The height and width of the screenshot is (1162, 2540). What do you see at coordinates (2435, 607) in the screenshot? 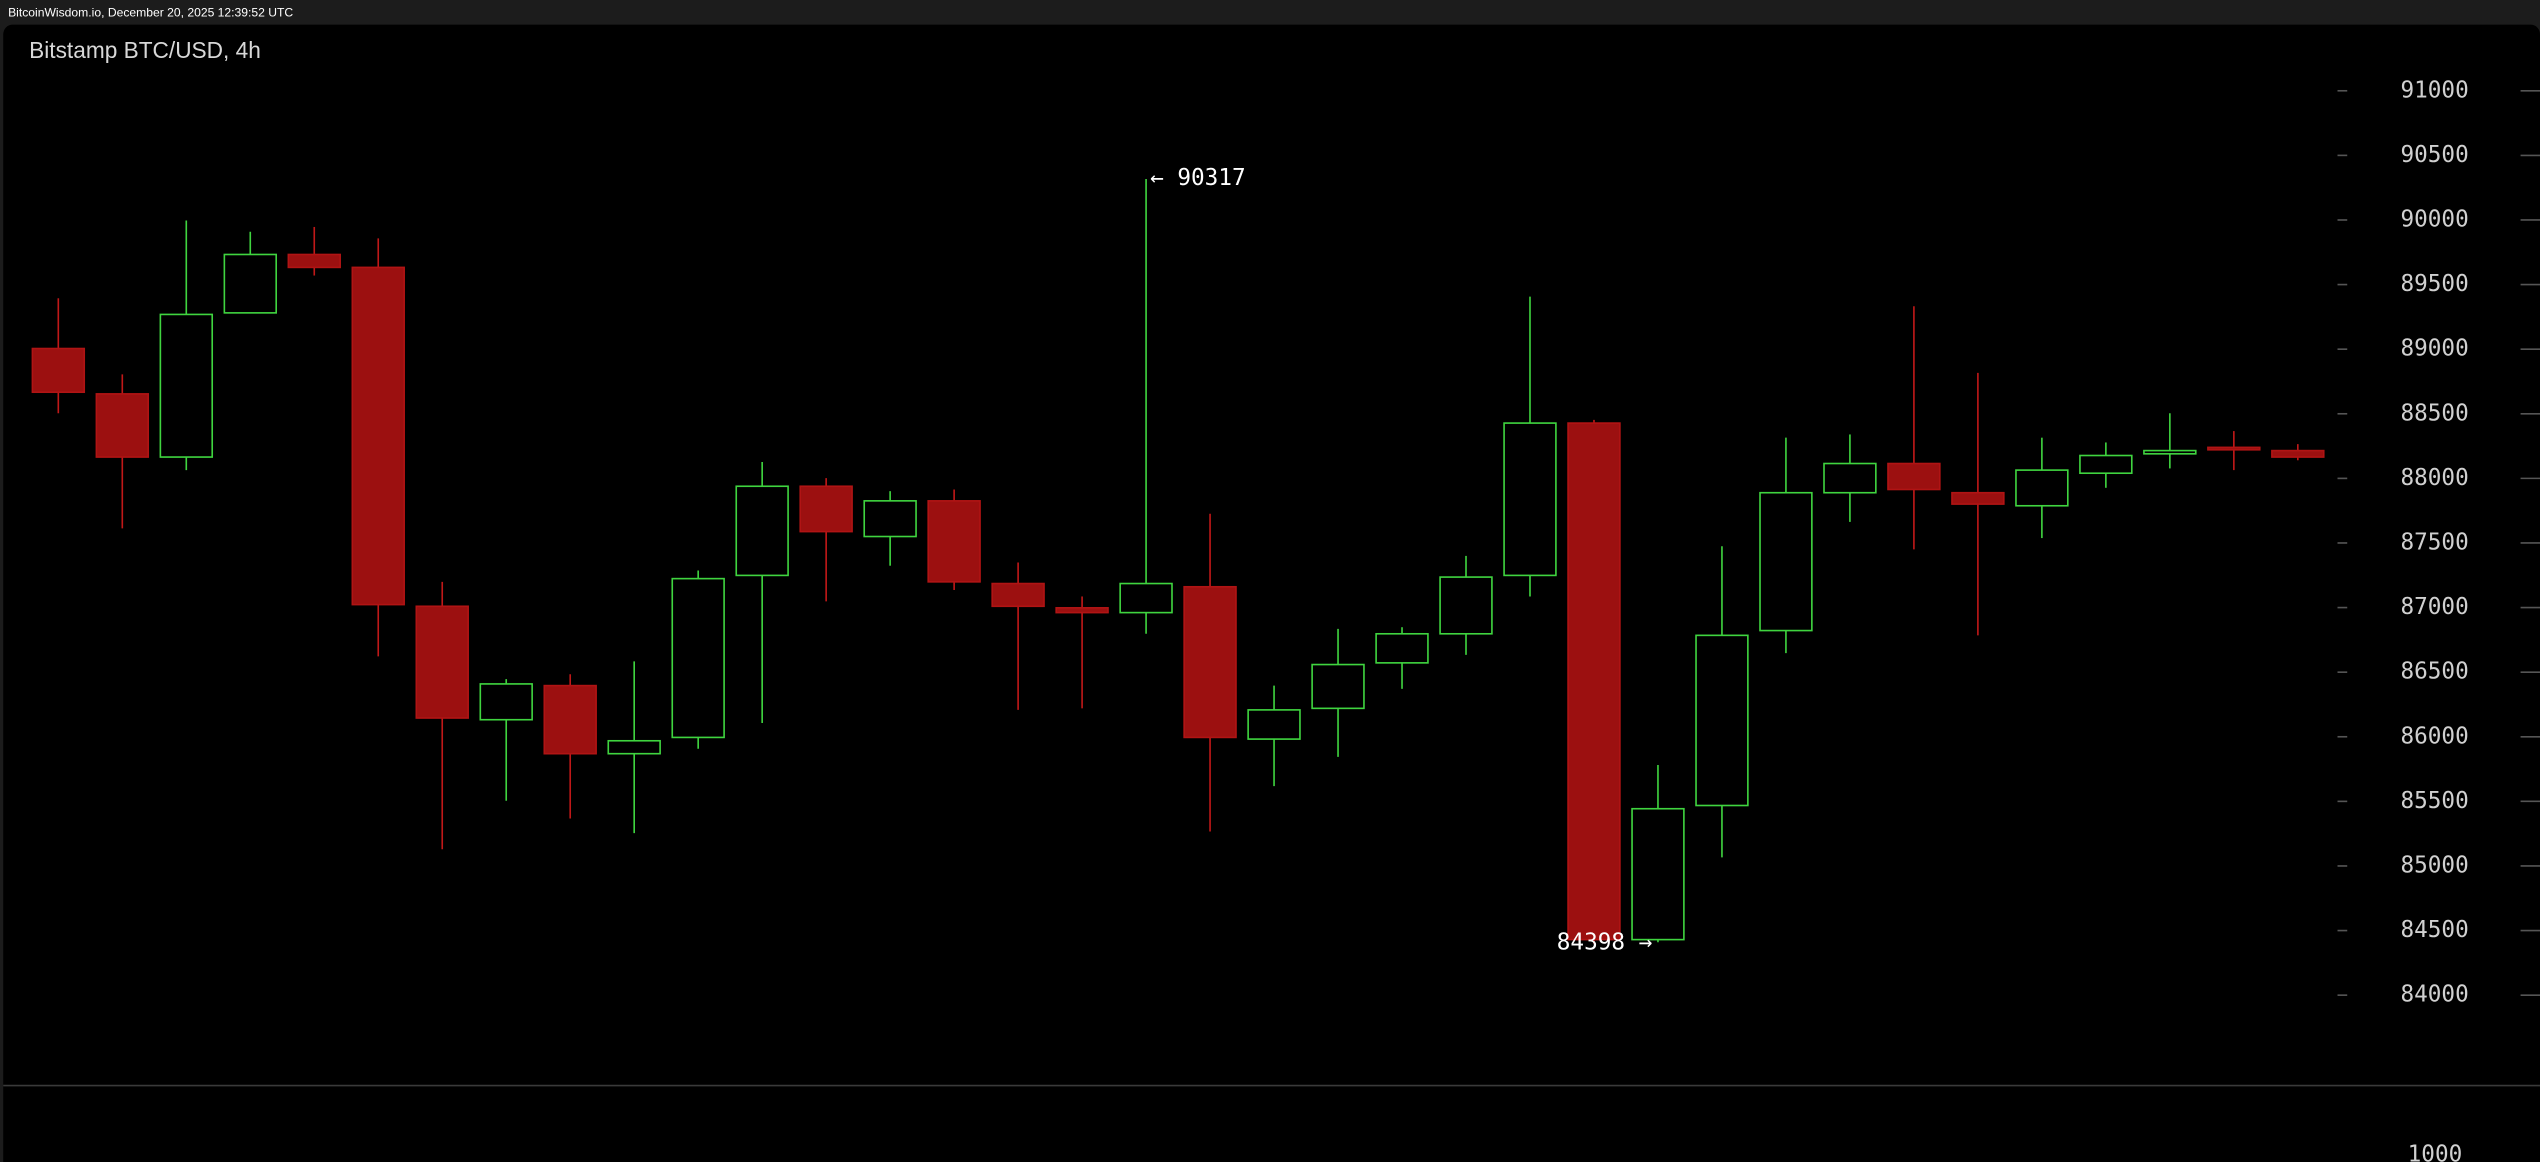
I see `y-tick-label: 87000` at bounding box center [2435, 607].